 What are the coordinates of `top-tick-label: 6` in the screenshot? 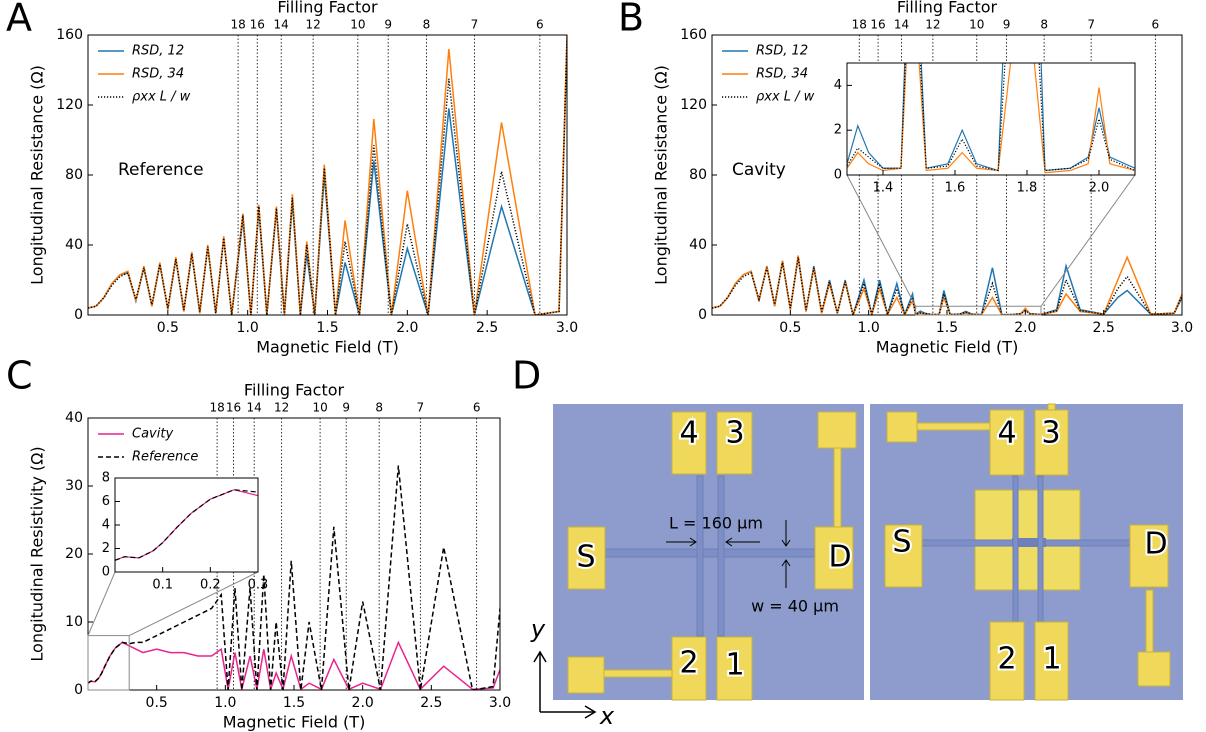 It's located at (1156, 25).